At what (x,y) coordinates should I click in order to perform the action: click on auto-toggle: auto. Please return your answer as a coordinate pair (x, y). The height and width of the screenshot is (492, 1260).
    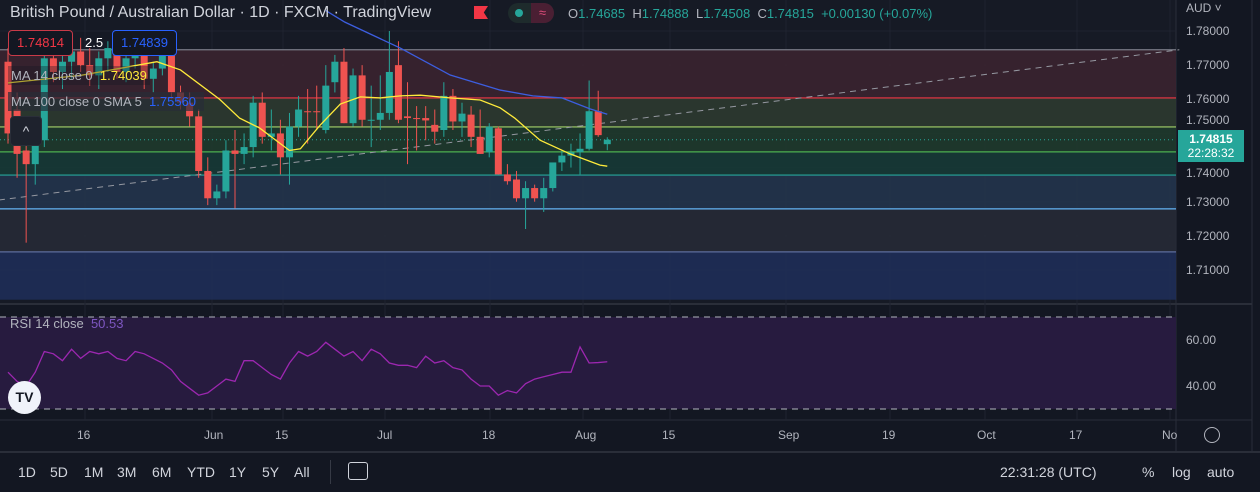
    Looking at the image, I should click on (1221, 472).